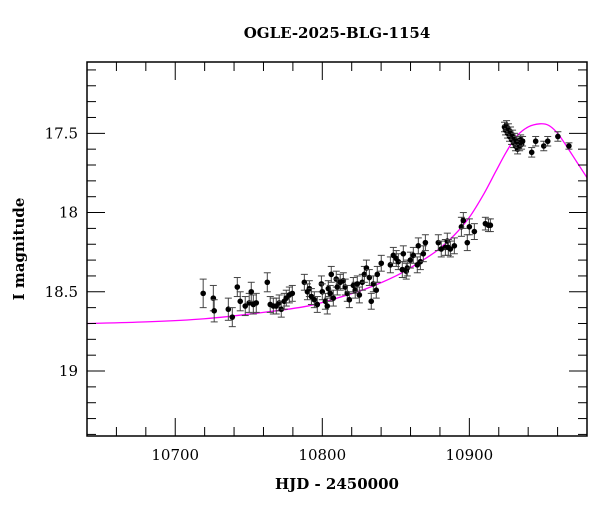 The height and width of the screenshot is (512, 600). I want to click on x-tick-label: 10700, so click(175, 455).